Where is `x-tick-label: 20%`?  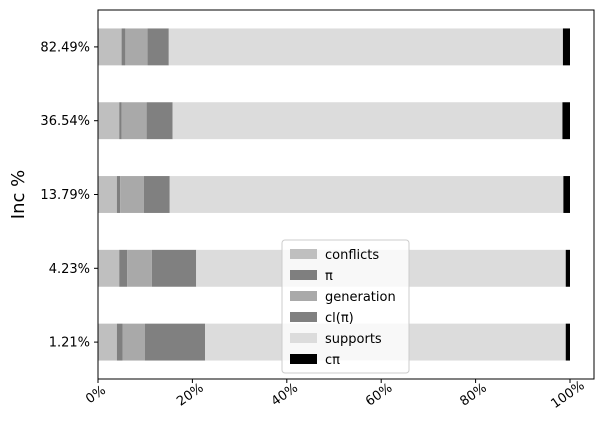
x-tick-label: 20% is located at coordinates (190, 395).